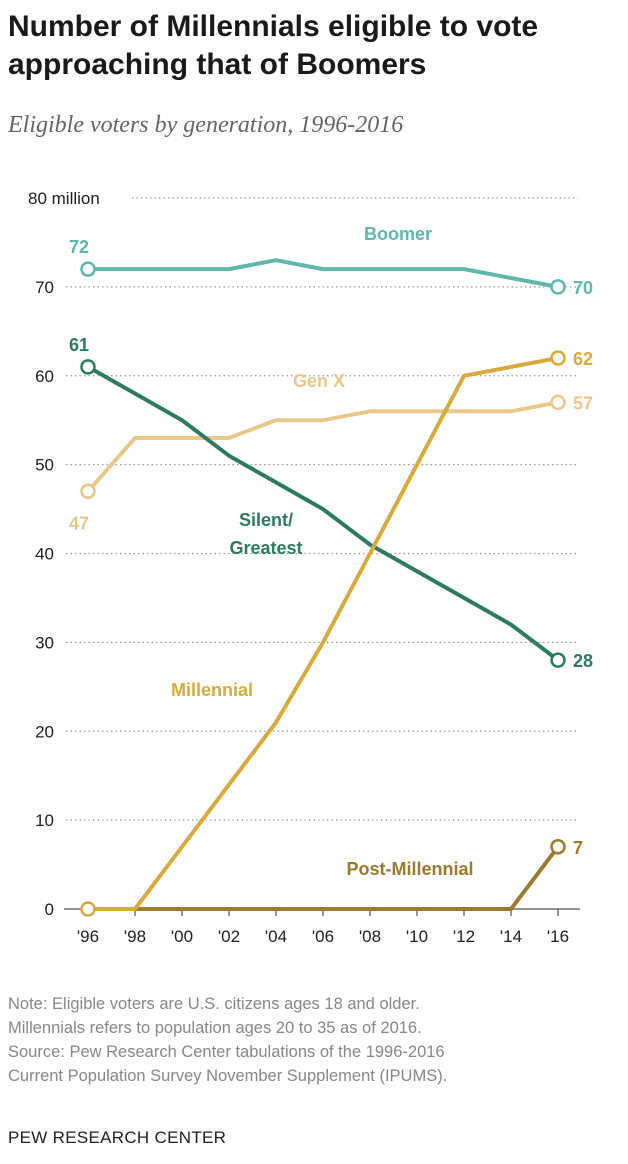 The height and width of the screenshot is (1164, 628). Describe the element at coordinates (583, 661) in the screenshot. I see `data-label-silent-end: 28` at that location.